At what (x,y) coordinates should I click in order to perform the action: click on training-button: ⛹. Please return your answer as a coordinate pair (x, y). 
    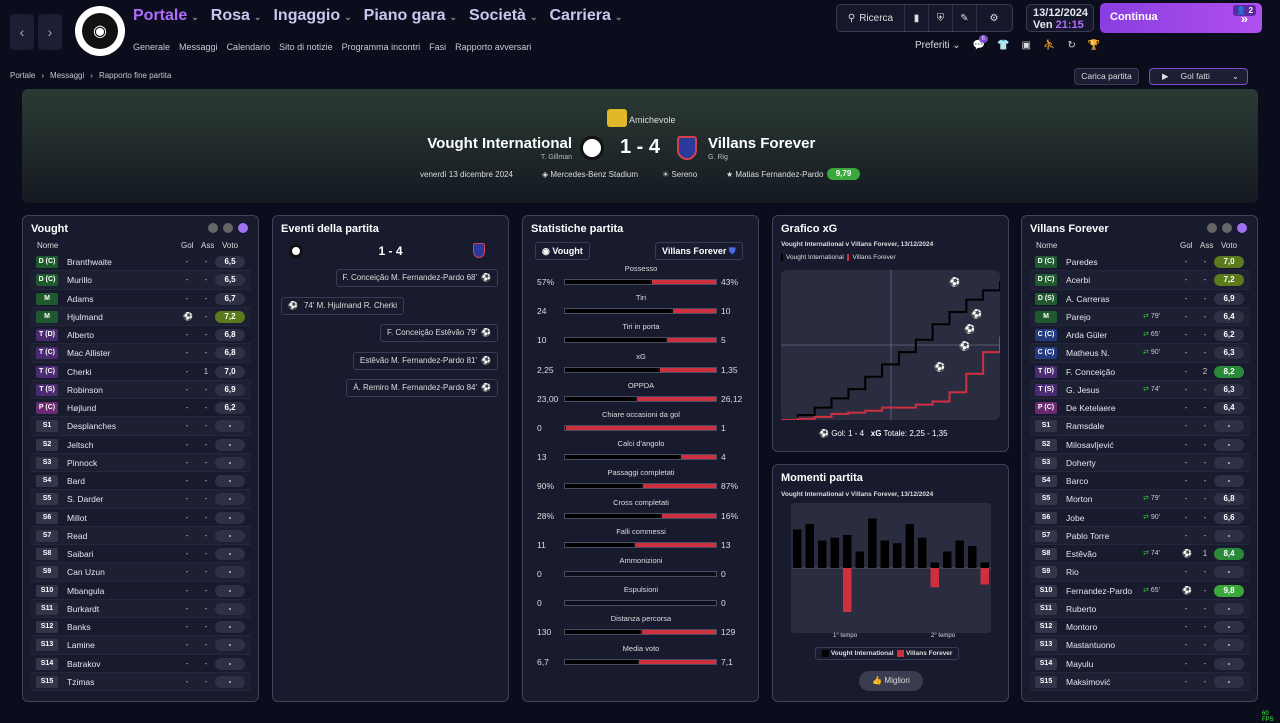
    Looking at the image, I should click on (1049, 45).